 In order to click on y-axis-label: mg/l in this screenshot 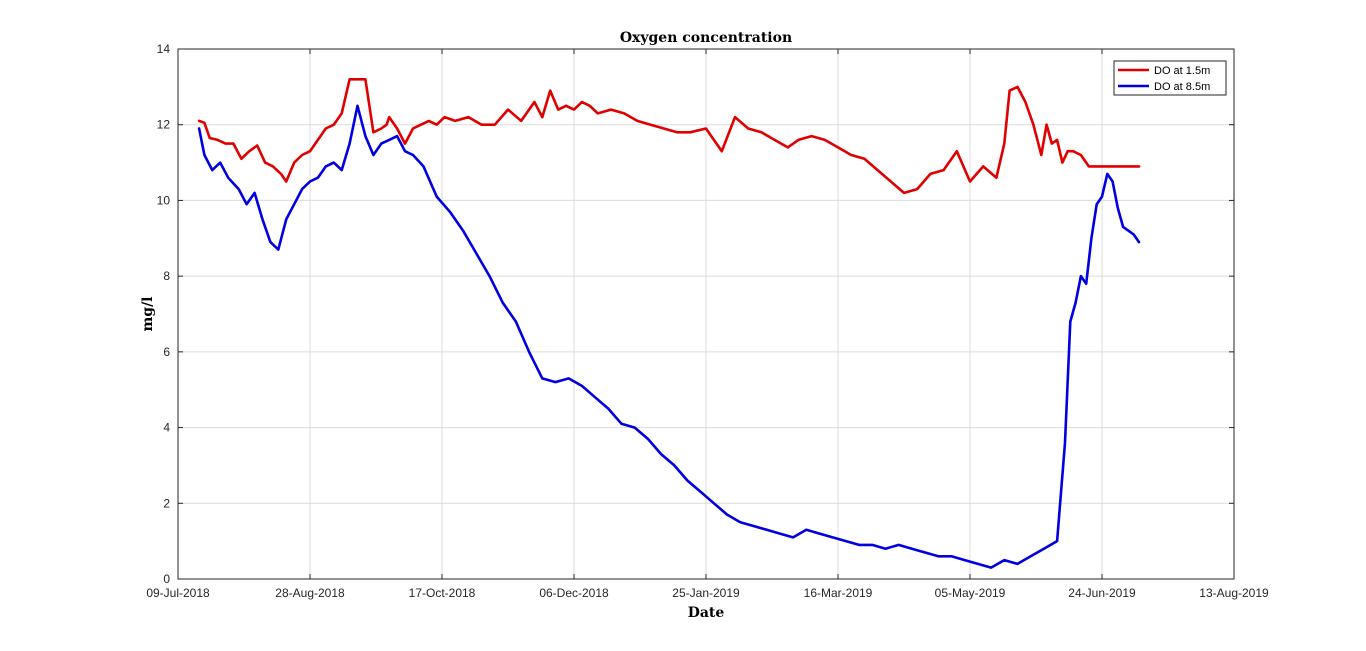, I will do `click(148, 313)`.